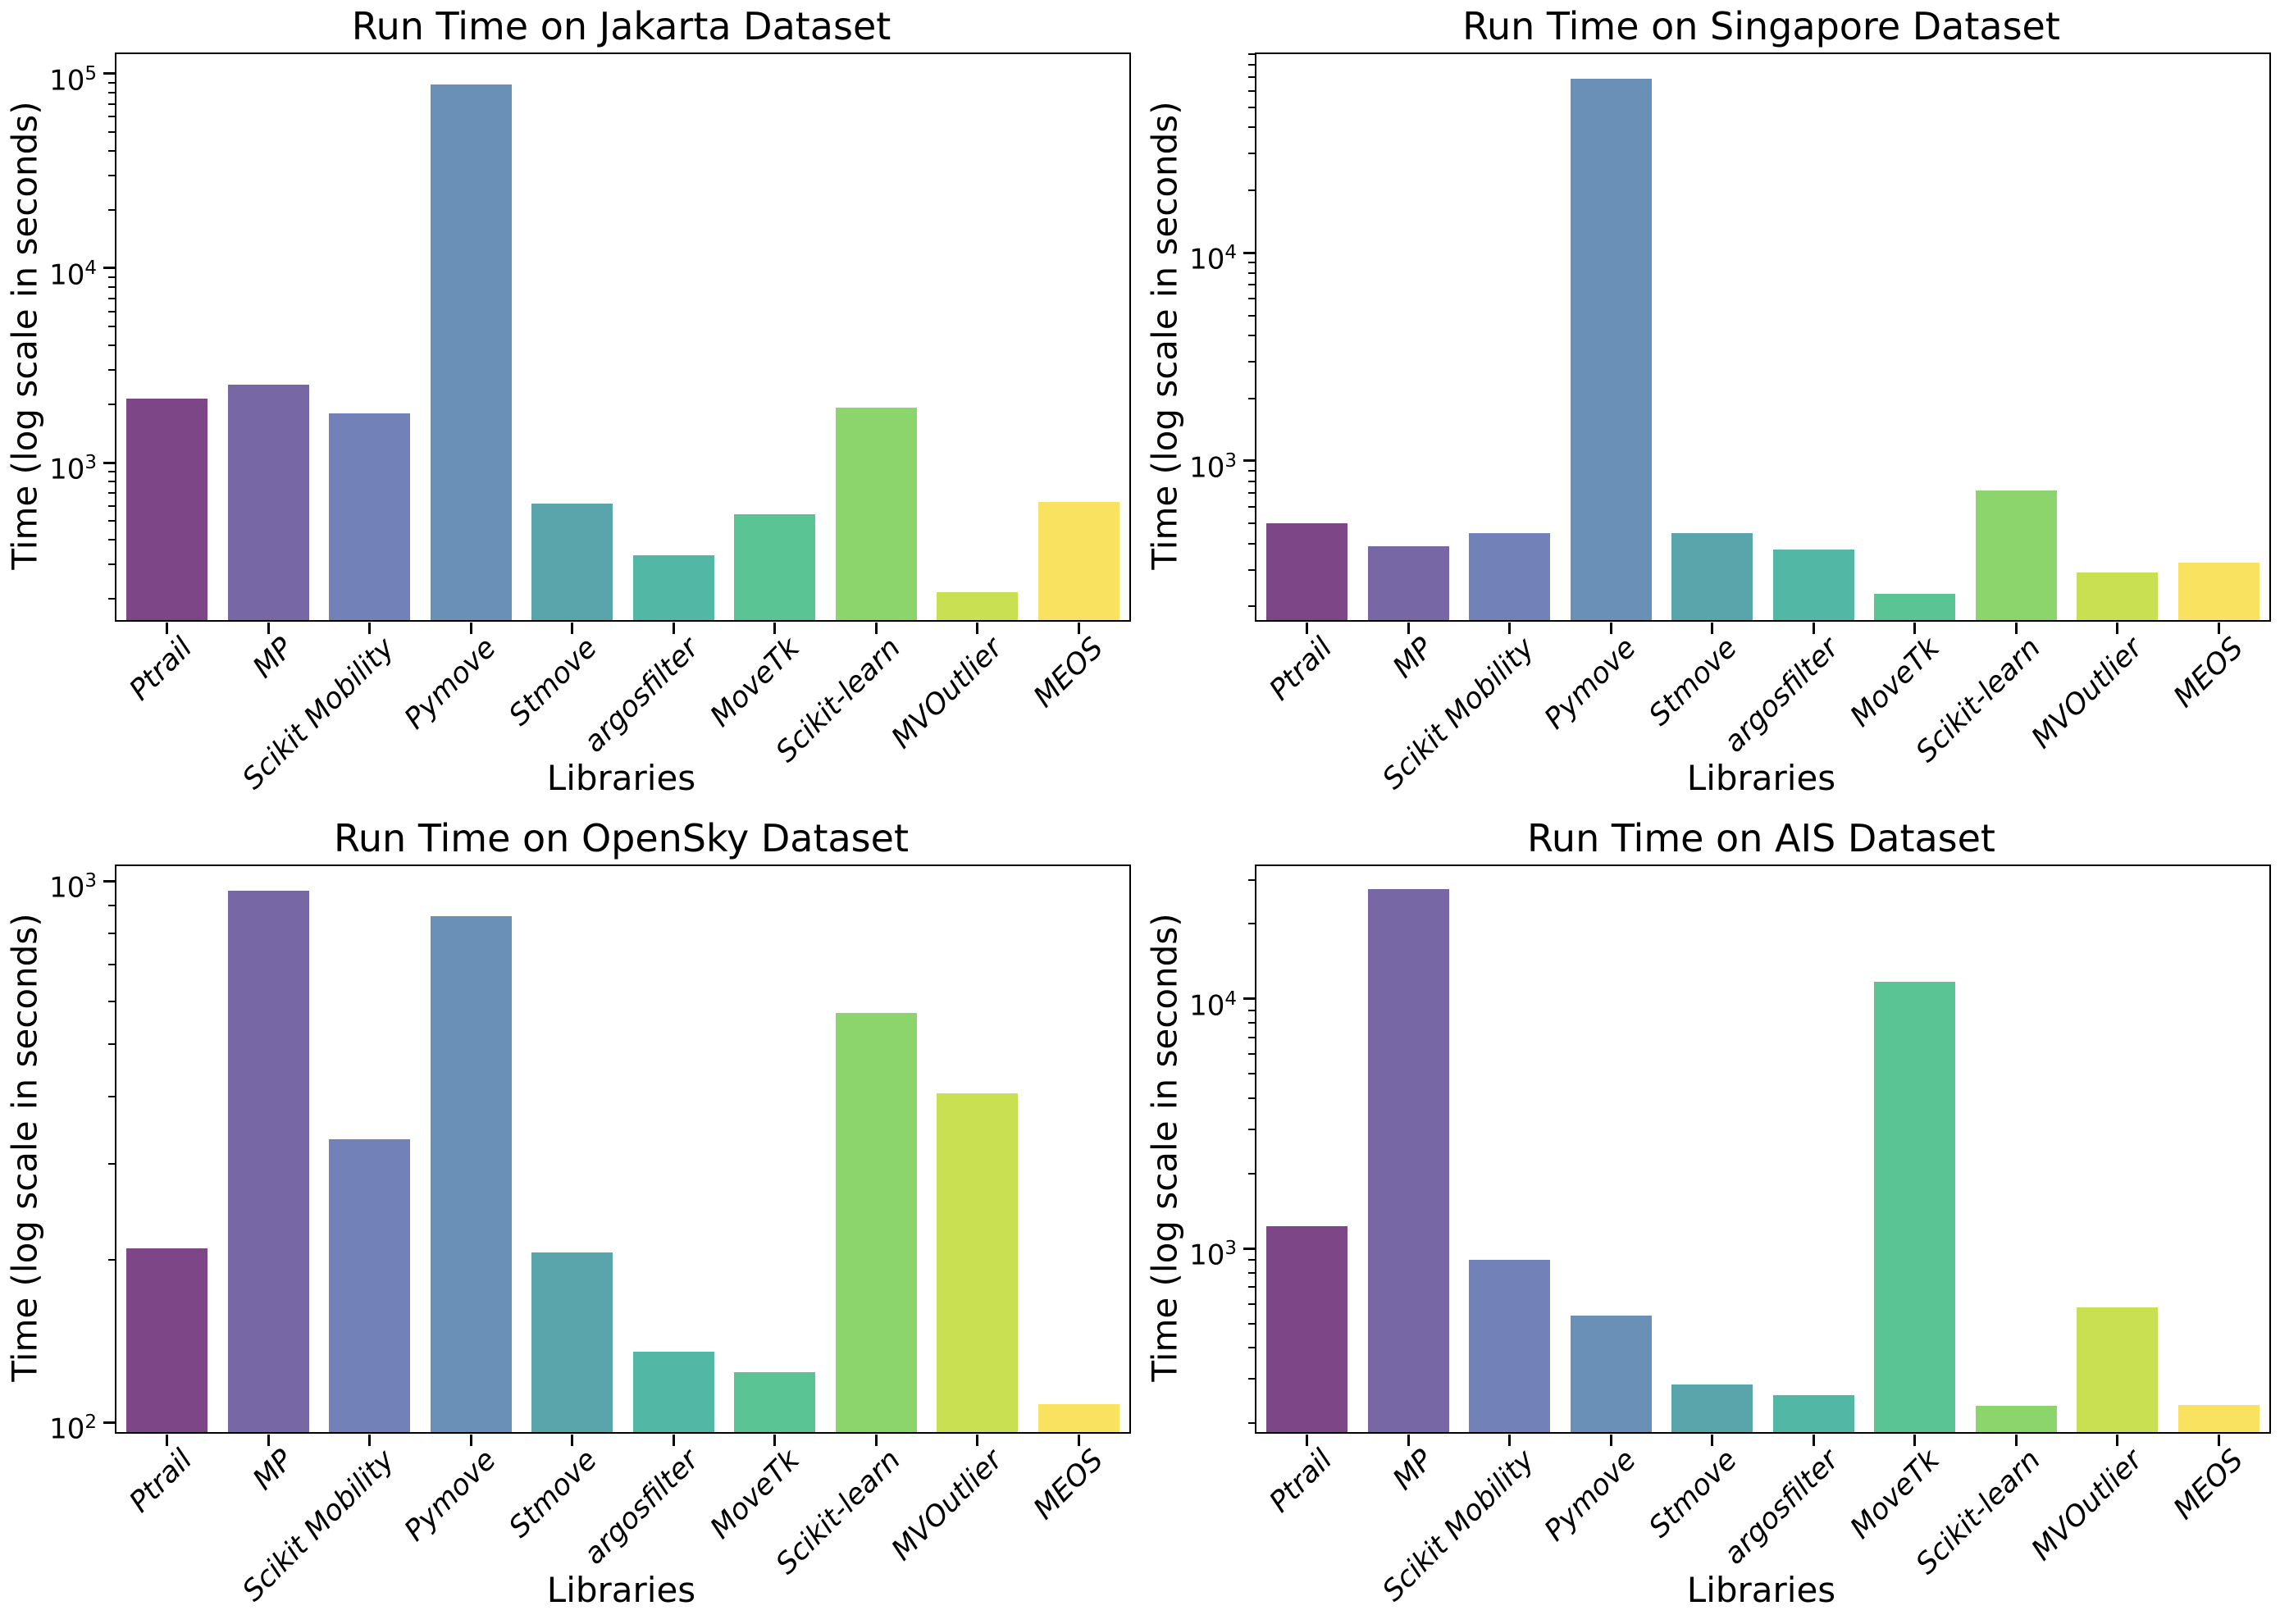 This screenshot has width=2280, height=1624. Describe the element at coordinates (2087, 693) in the screenshot. I see `x-tick-label-MVOutlier: MVOutlier` at that location.